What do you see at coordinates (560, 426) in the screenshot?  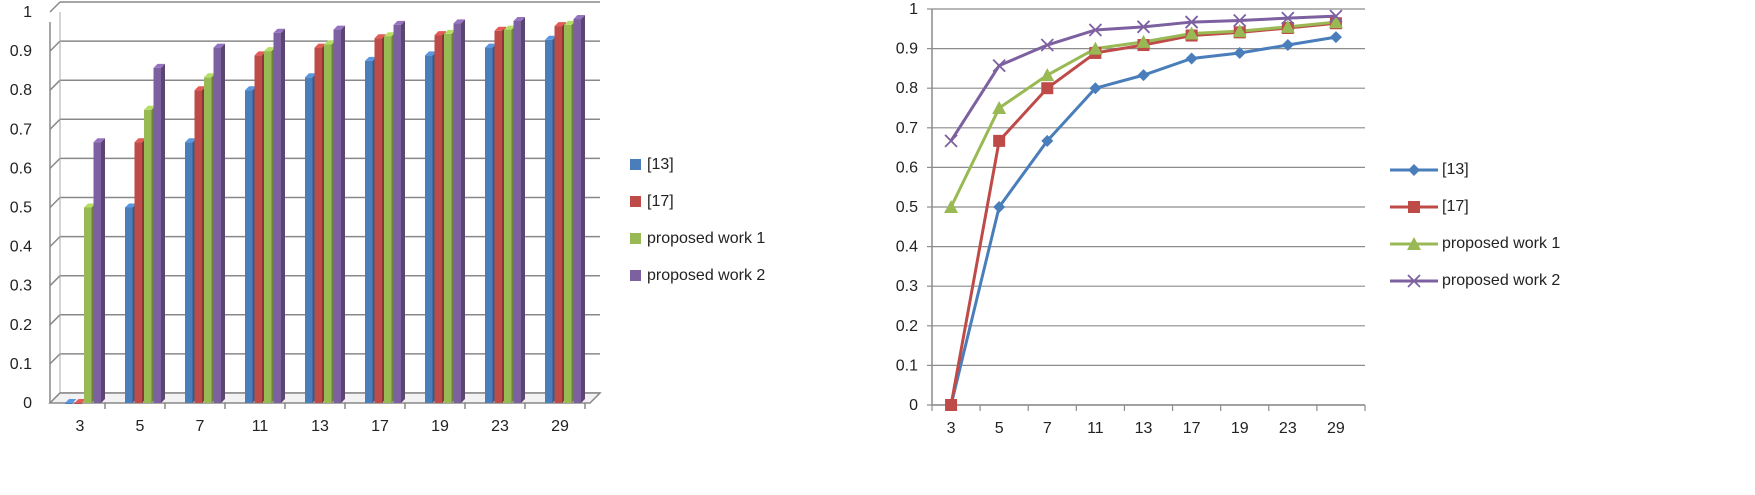 I see `bar-xtick-label: 29` at bounding box center [560, 426].